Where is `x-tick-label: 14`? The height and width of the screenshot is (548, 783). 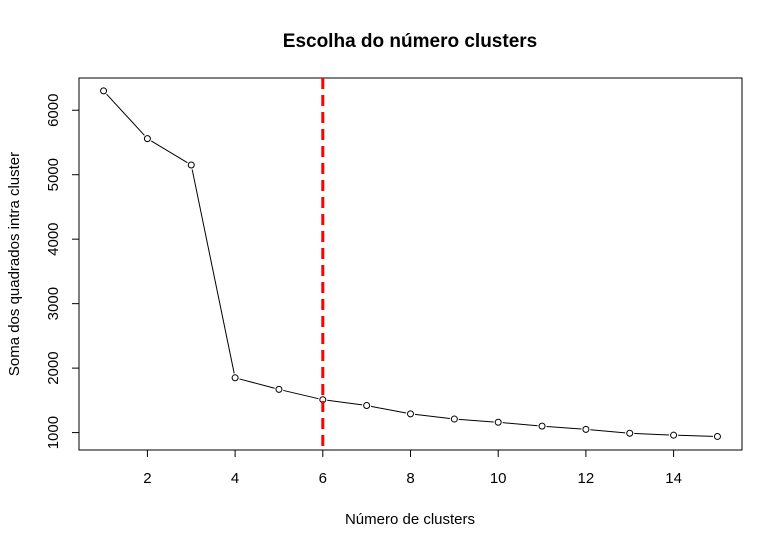 x-tick-label: 14 is located at coordinates (673, 478).